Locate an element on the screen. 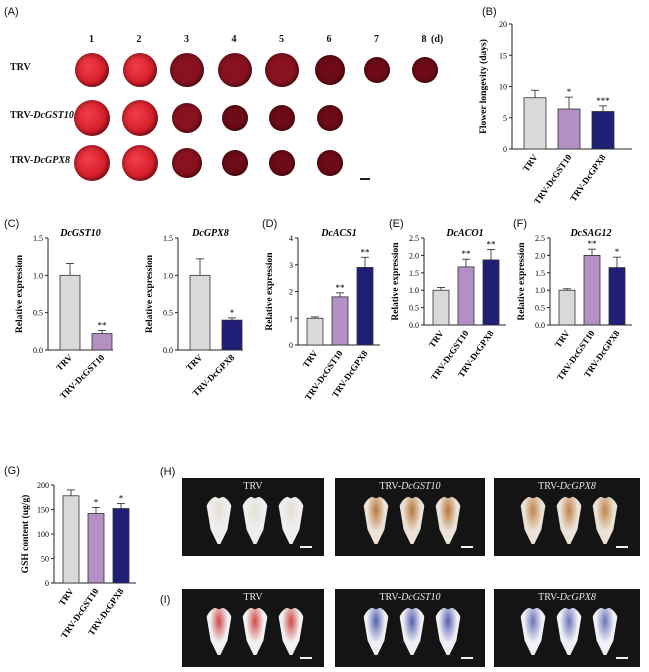 This screenshot has width=649, height=672. y-tick-label: 0 is located at coordinates (505, 149).